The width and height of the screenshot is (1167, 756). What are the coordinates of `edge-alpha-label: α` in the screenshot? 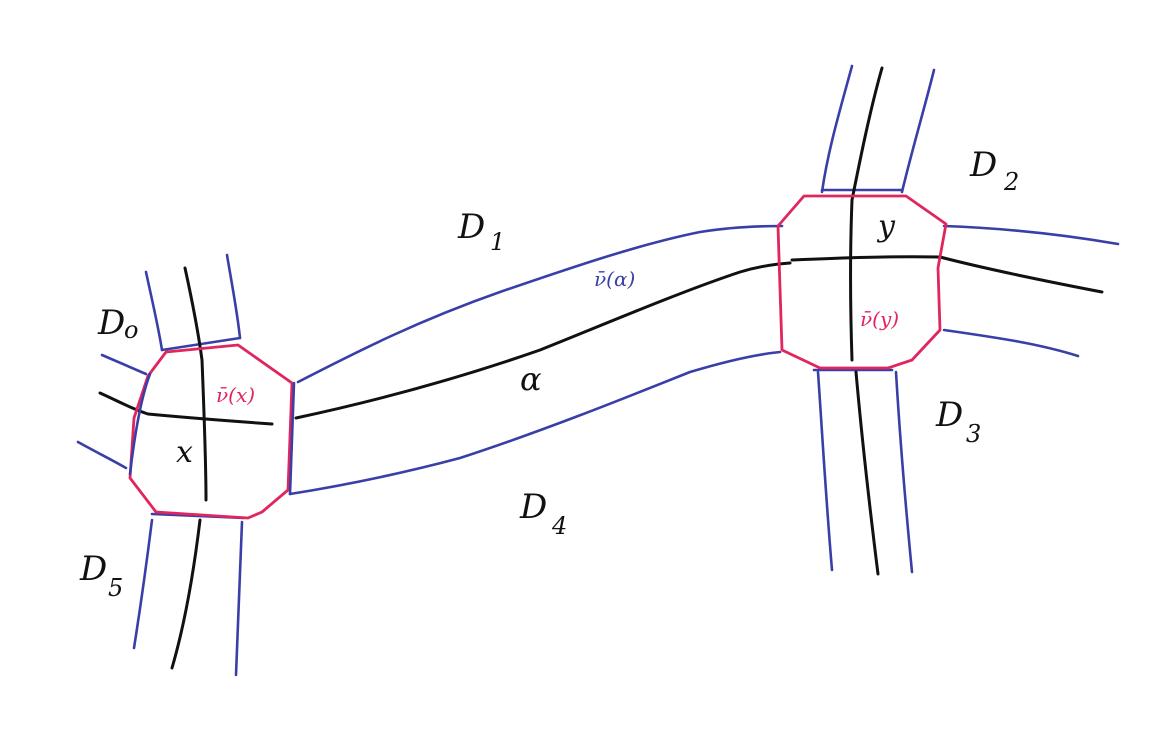 It's located at (531, 379).